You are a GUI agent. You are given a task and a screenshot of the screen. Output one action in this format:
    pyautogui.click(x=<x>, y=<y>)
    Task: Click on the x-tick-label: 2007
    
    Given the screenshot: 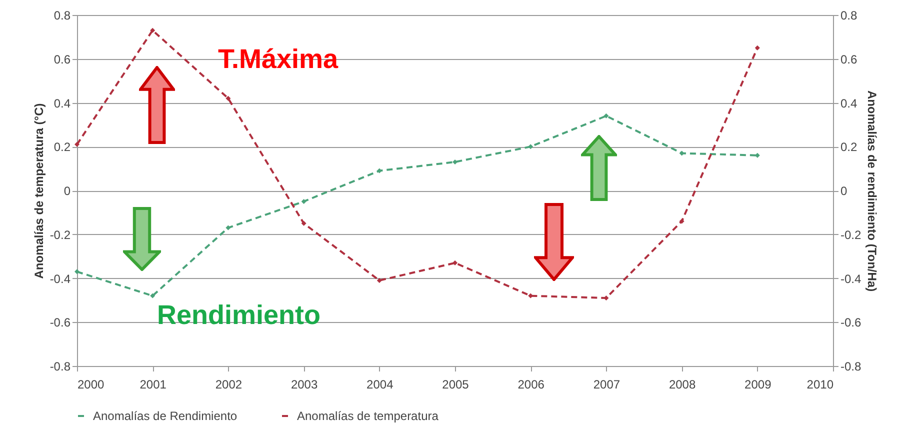 What is the action you would take?
    pyautogui.click(x=606, y=385)
    